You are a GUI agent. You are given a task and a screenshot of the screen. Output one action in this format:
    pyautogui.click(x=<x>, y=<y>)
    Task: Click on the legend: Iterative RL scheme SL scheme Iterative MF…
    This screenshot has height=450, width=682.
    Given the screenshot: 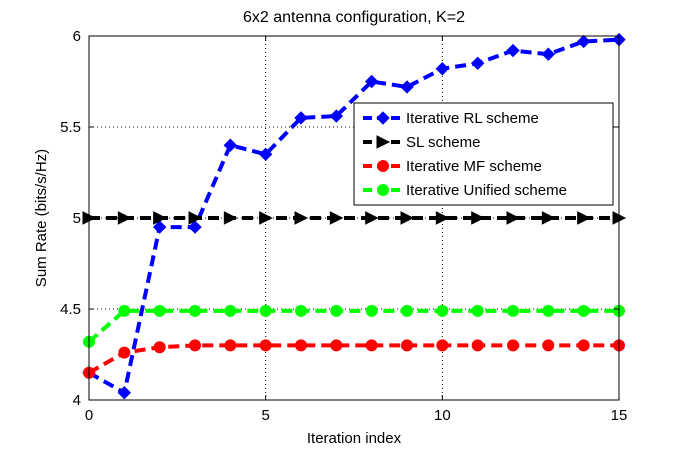 What is the action you would take?
    pyautogui.click(x=483, y=154)
    